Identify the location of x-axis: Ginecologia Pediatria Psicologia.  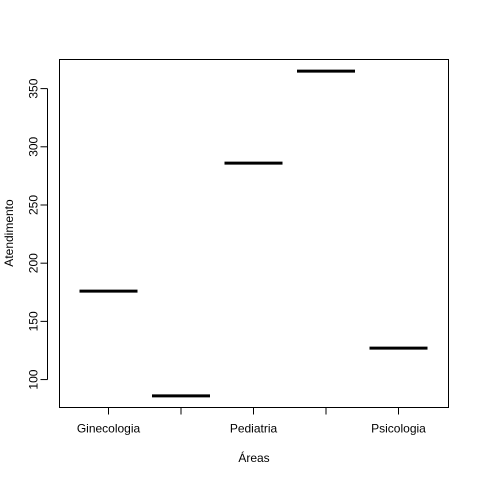
(251, 421).